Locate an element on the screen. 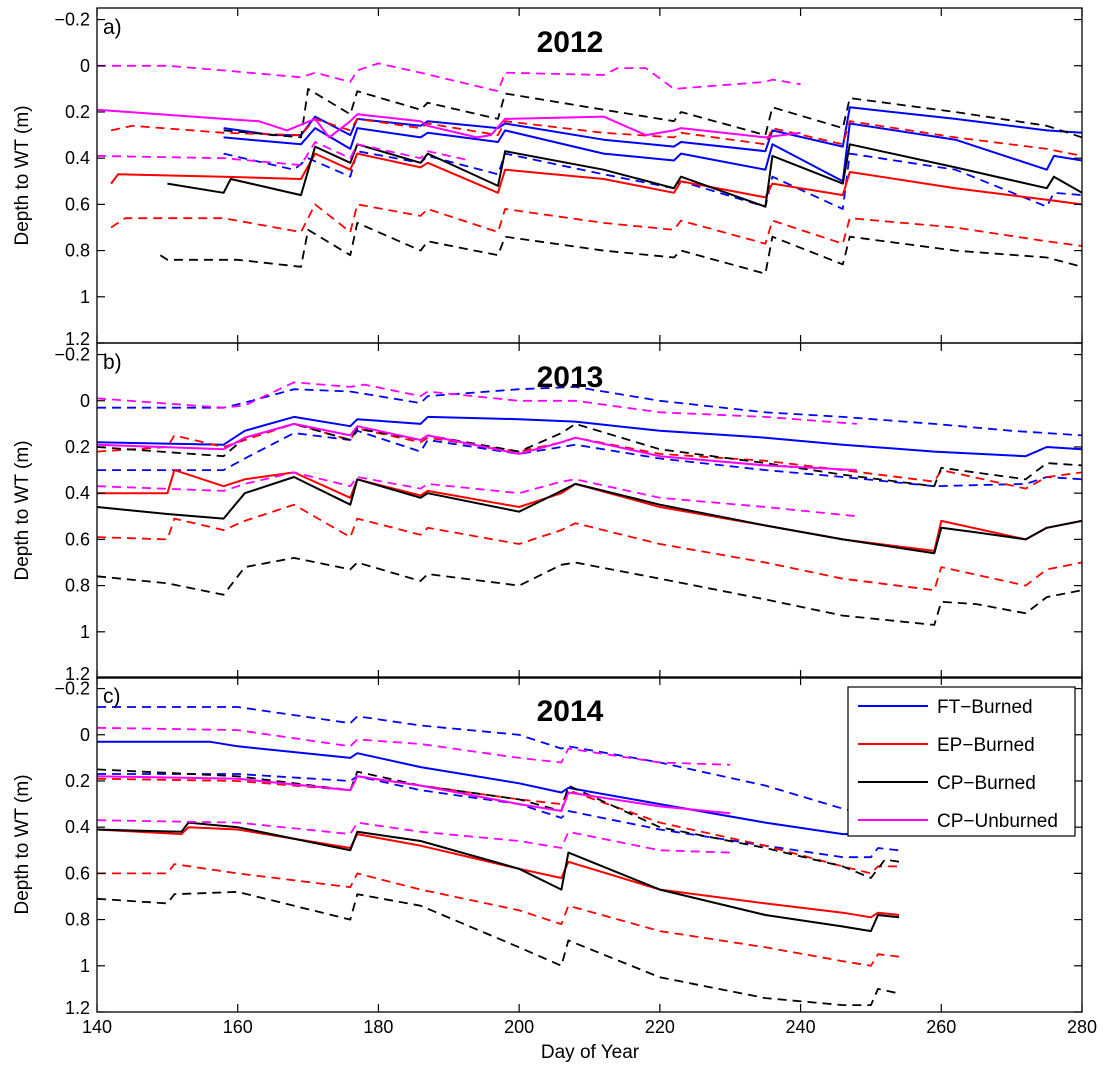 This screenshot has height=1067, width=1106. panel-label: b) is located at coordinates (112, 362).